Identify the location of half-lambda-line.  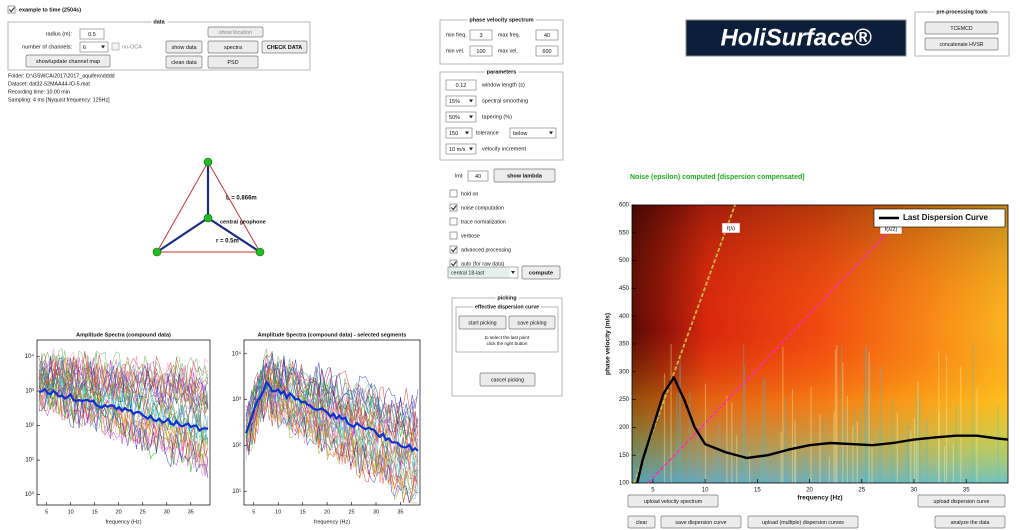
(770, 355).